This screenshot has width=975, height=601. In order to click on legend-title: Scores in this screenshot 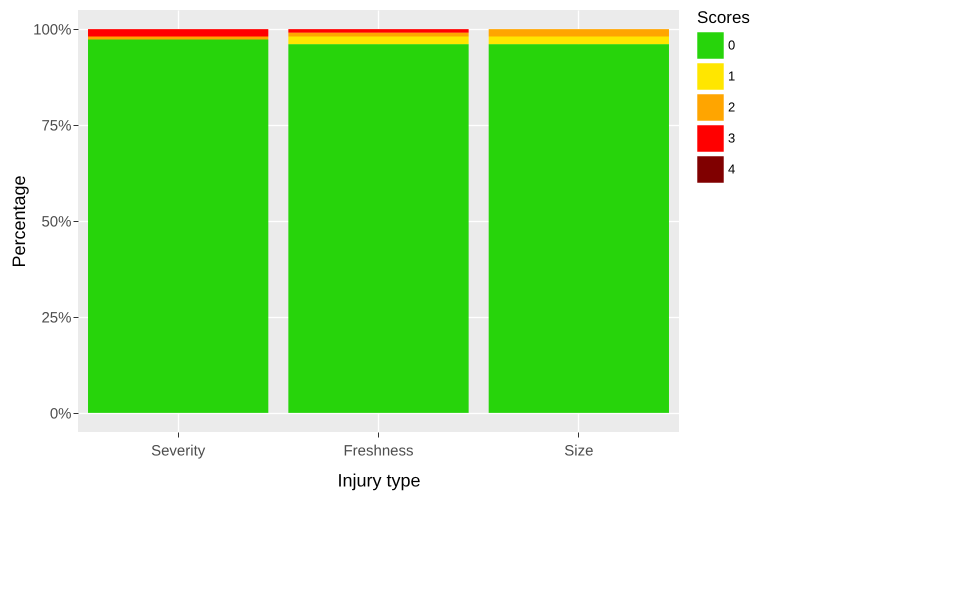, I will do `click(723, 17)`.